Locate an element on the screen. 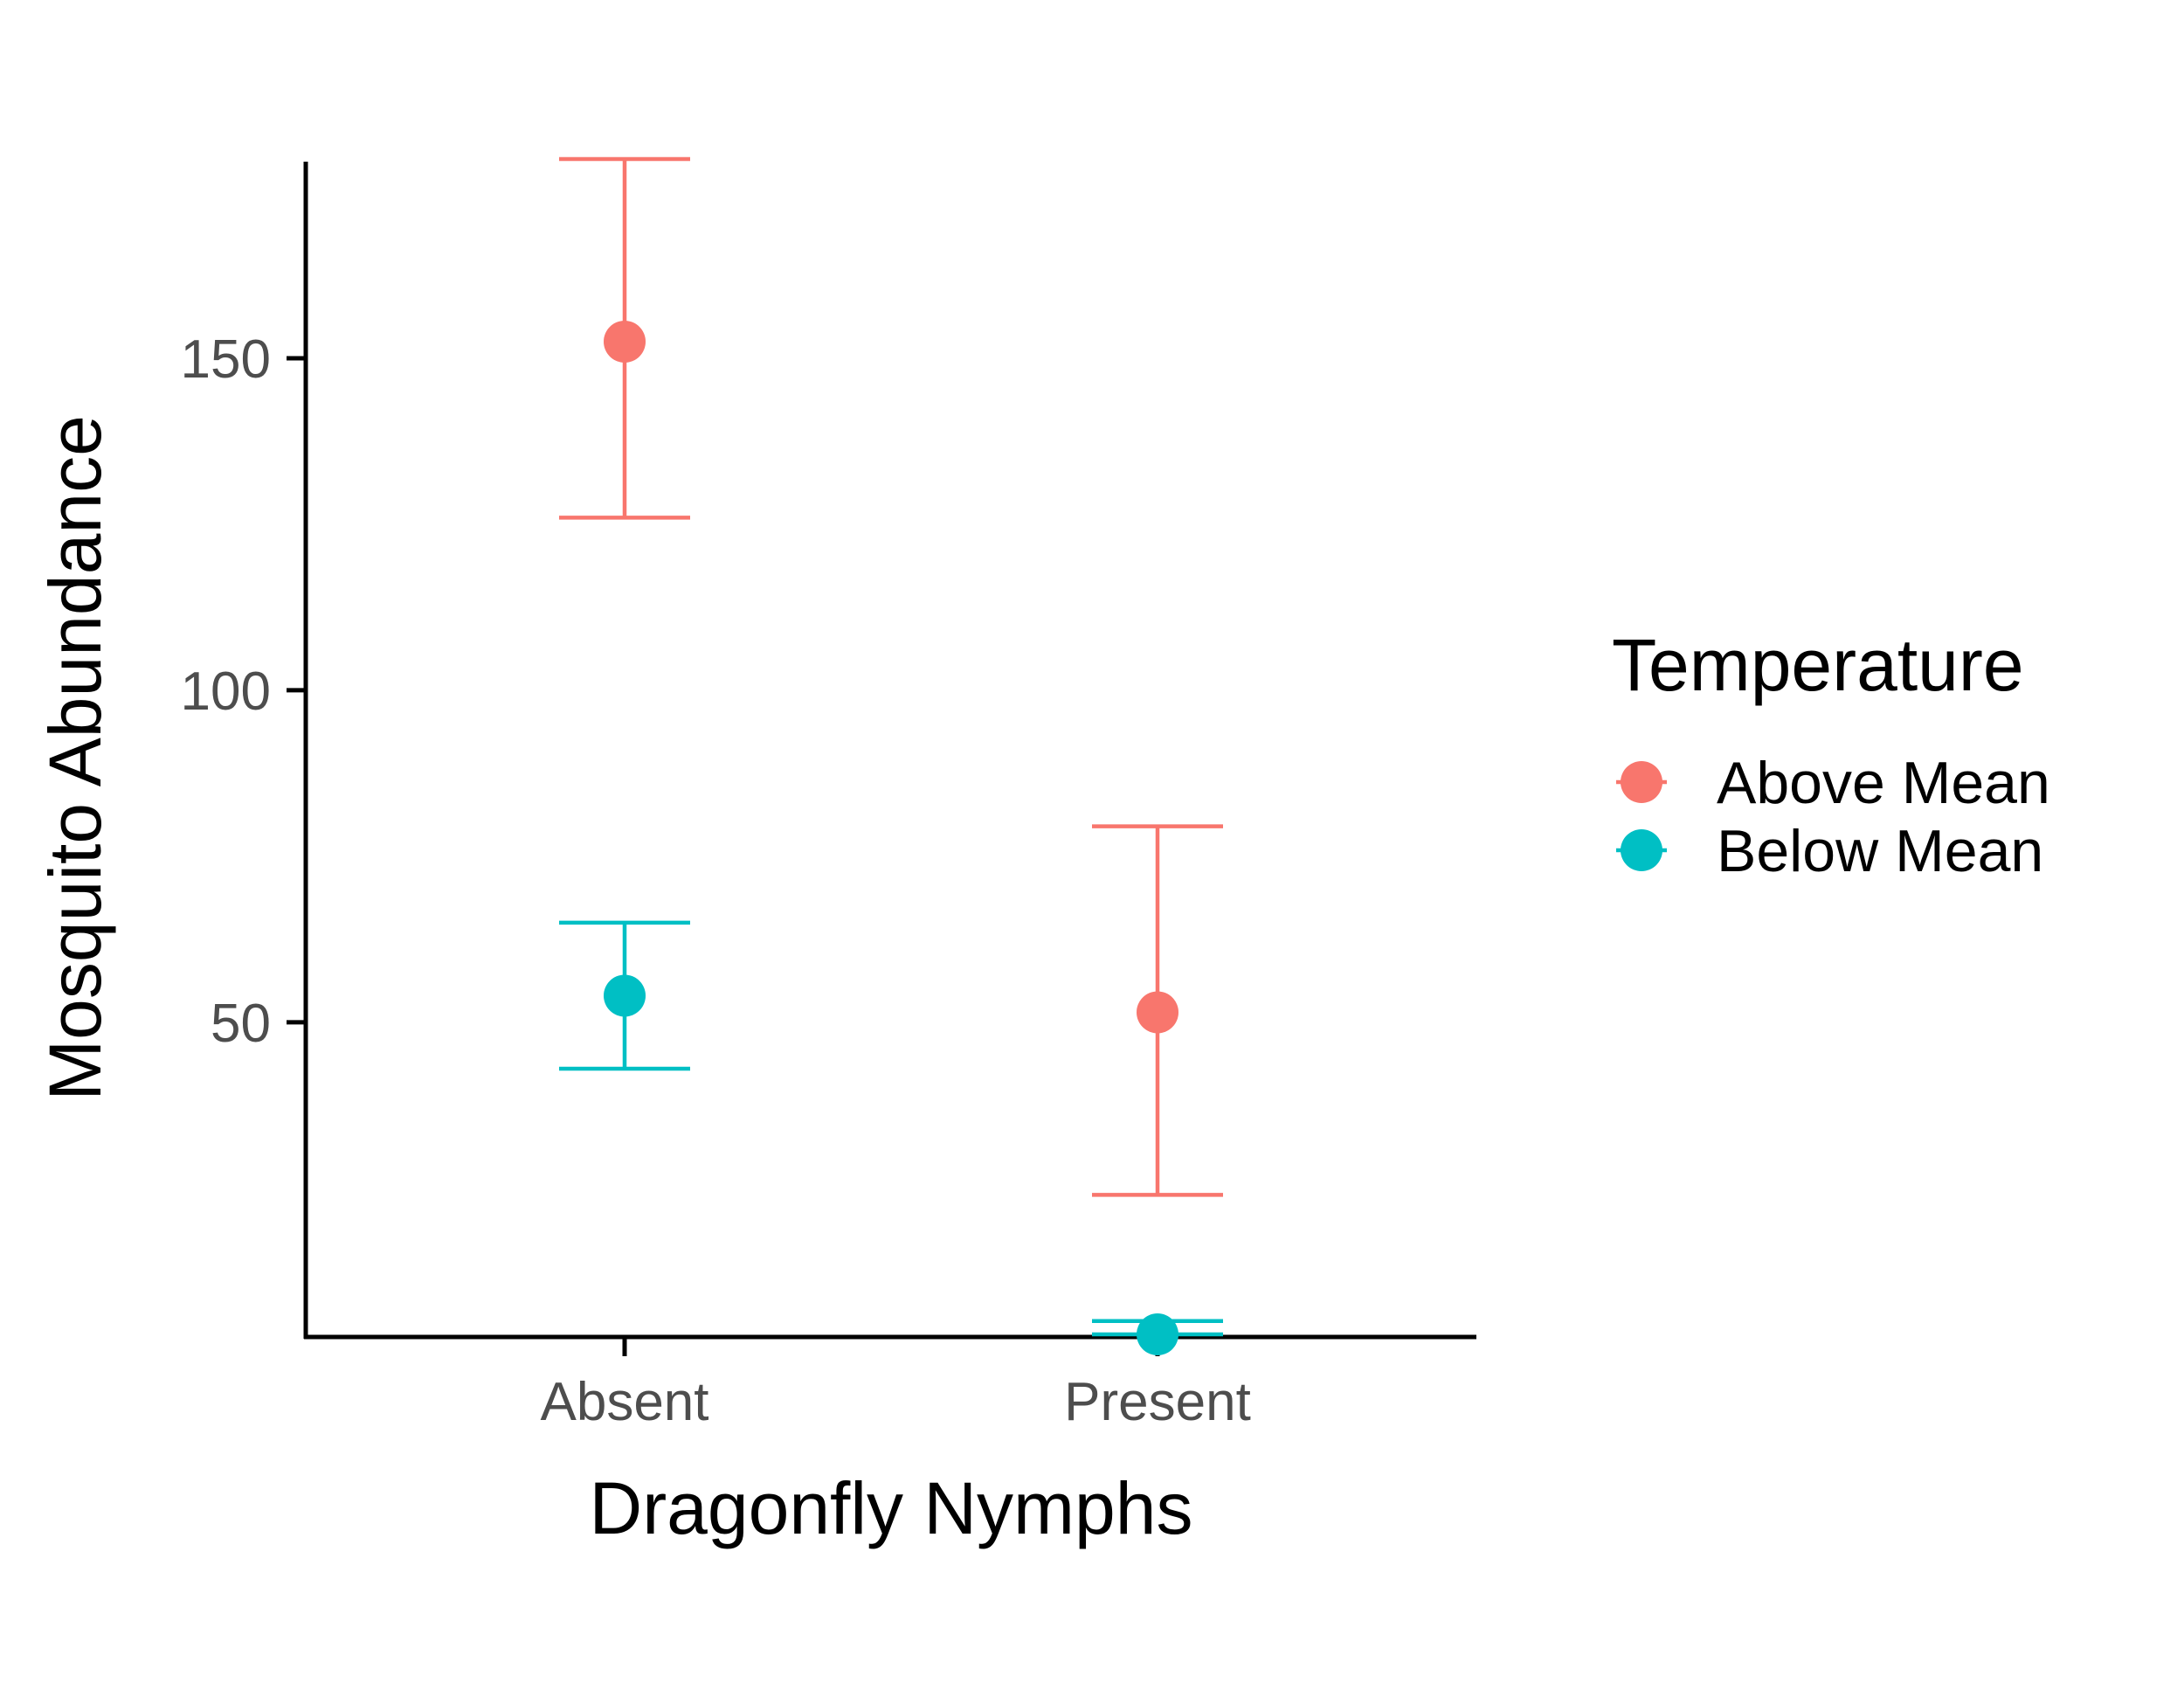 This screenshot has height=1697, width=2184. x-tick-label: Absent is located at coordinates (624, 1402).